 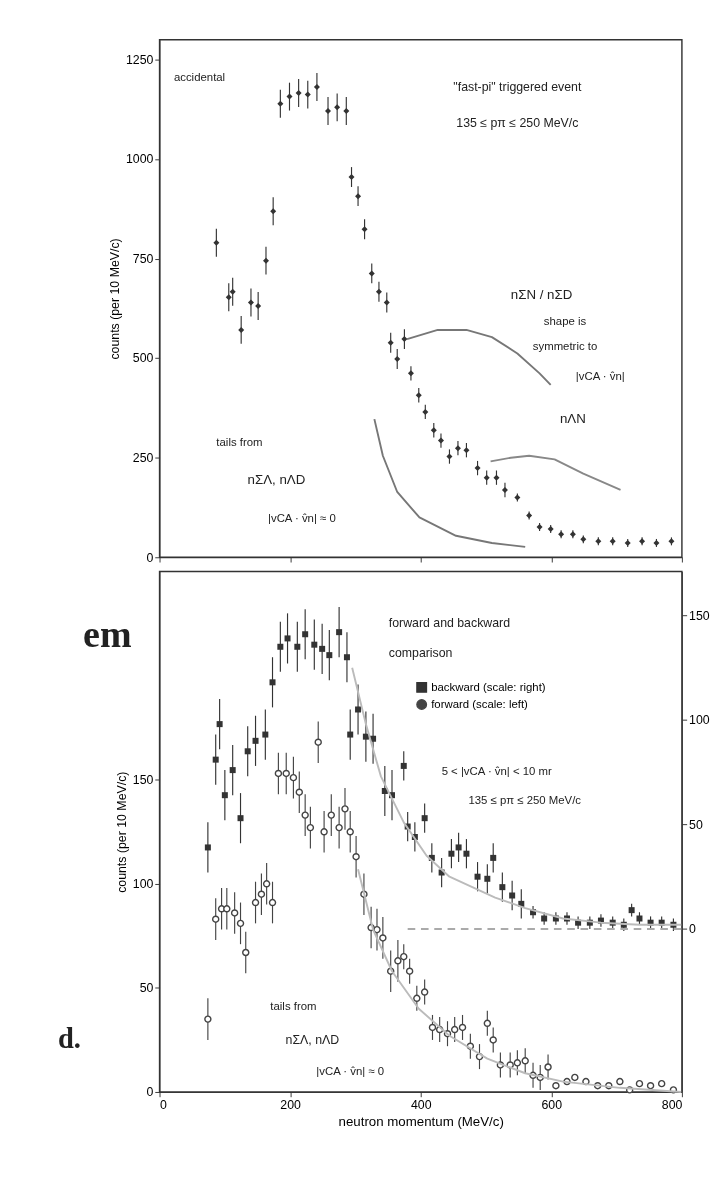 What do you see at coordinates (696, 824) in the screenshot?
I see `y2-tick-label: 50` at bounding box center [696, 824].